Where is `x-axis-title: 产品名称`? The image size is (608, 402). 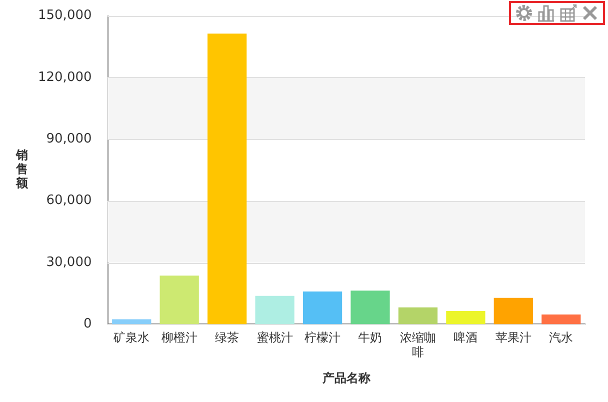
x-axis-title: 产品名称 is located at coordinates (346, 378).